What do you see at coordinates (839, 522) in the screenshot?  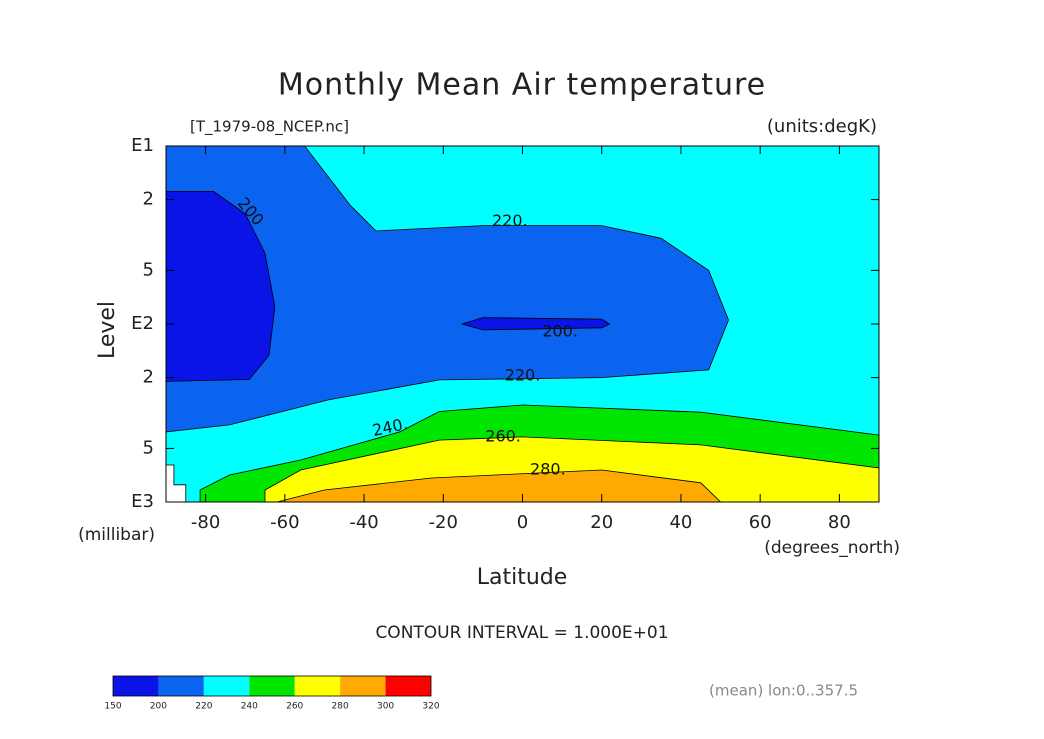 I see `x-tick-label: 80` at bounding box center [839, 522].